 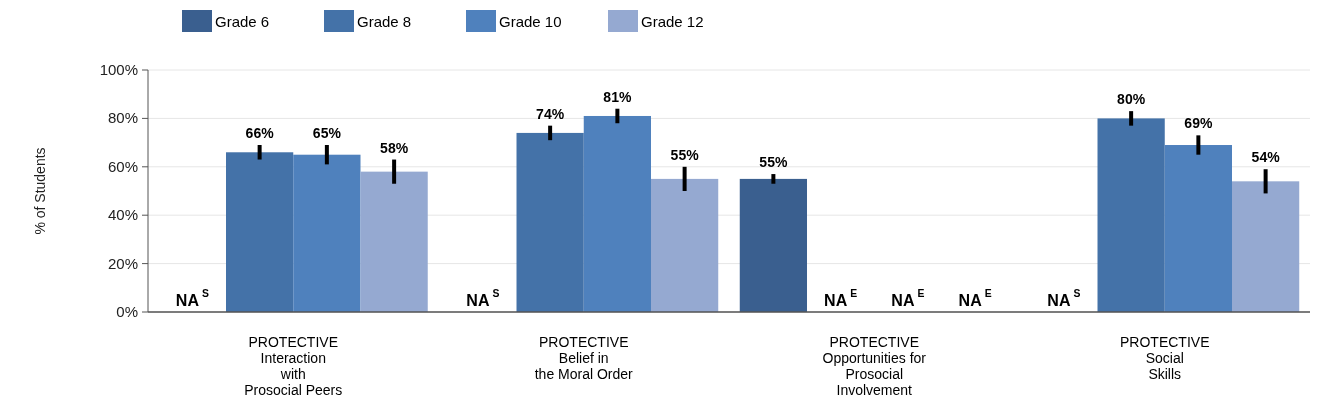 What do you see at coordinates (260, 133) in the screenshot?
I see `data-label: 66%` at bounding box center [260, 133].